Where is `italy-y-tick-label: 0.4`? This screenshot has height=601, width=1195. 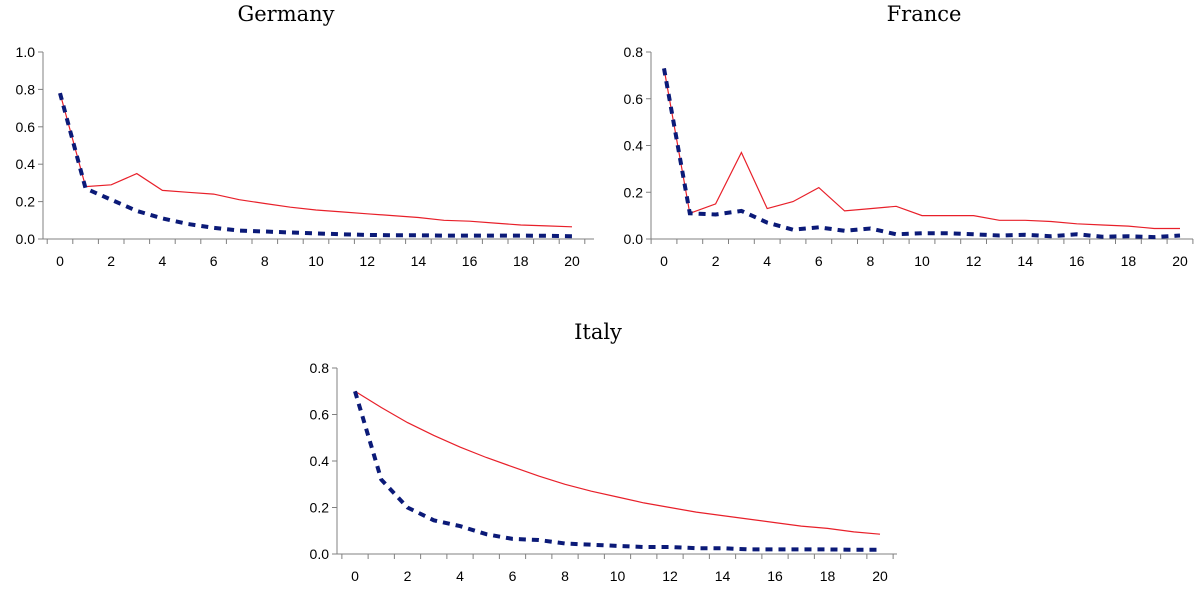
italy-y-tick-label: 0.4 is located at coordinates (320, 461).